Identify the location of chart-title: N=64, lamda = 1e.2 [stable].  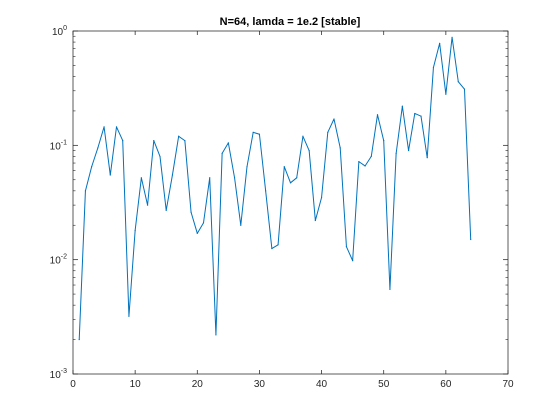
(290, 22).